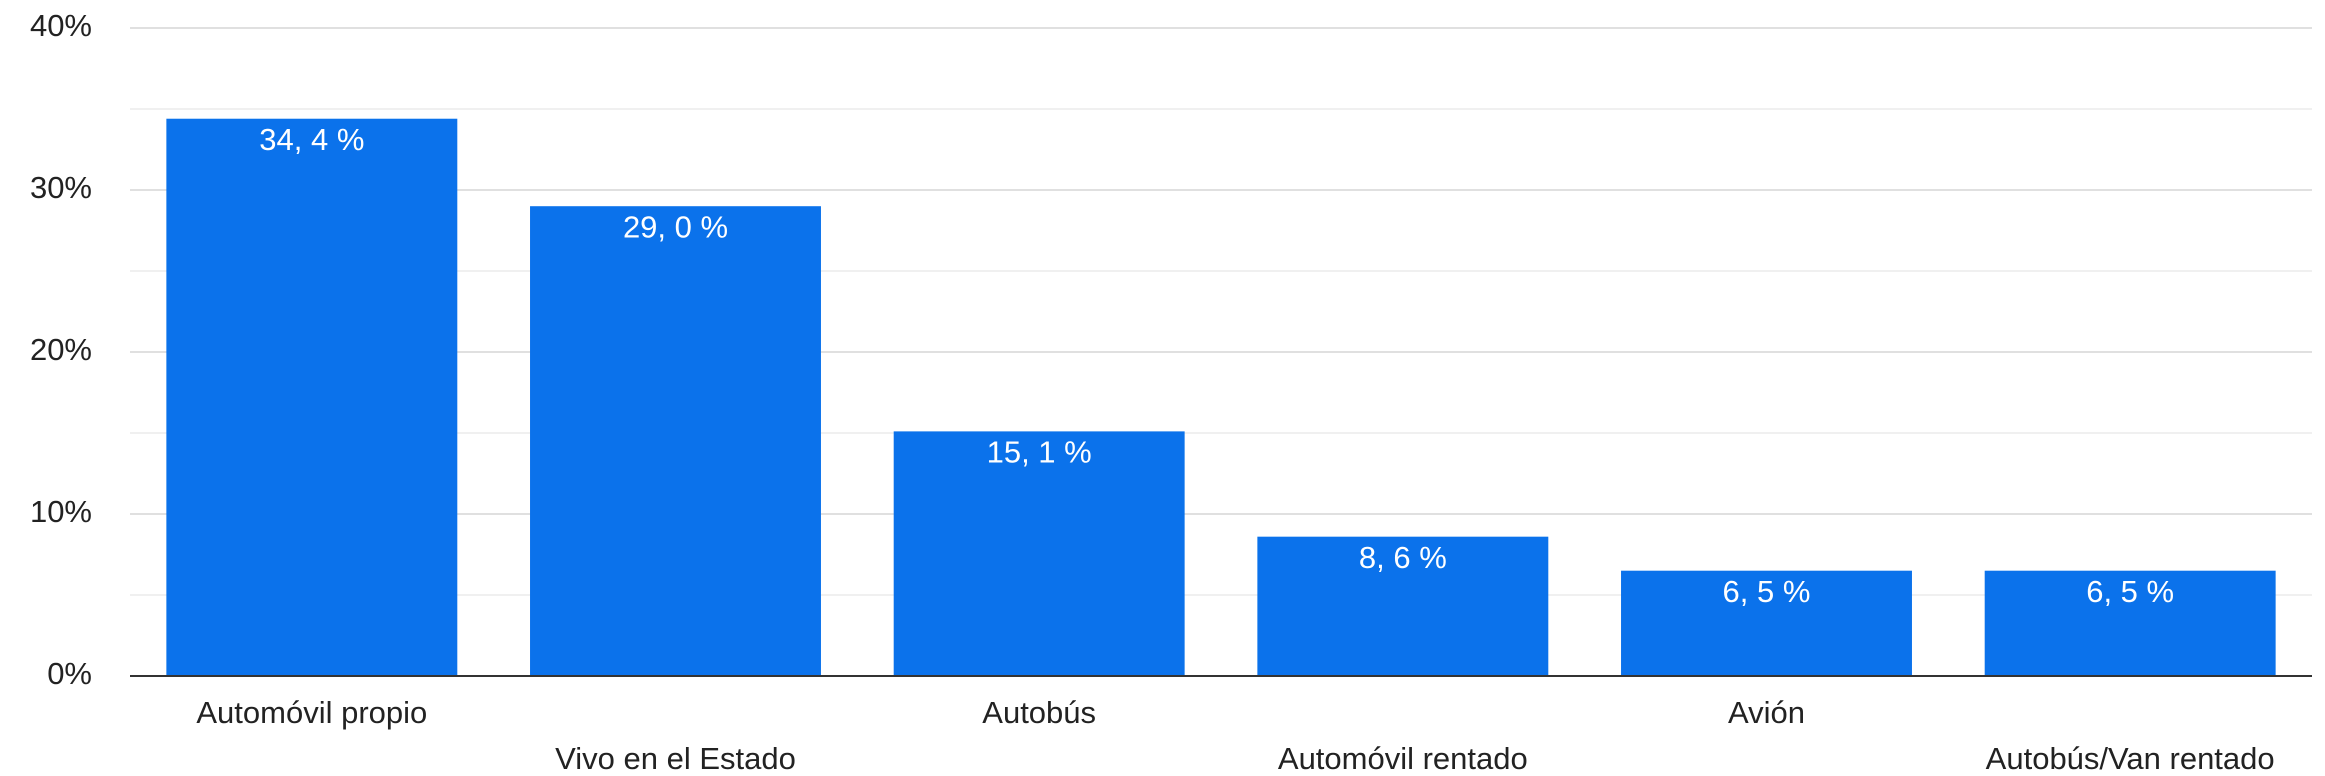 The height and width of the screenshot is (776, 2325). I want to click on value-label: 29, 0 %, so click(675, 226).